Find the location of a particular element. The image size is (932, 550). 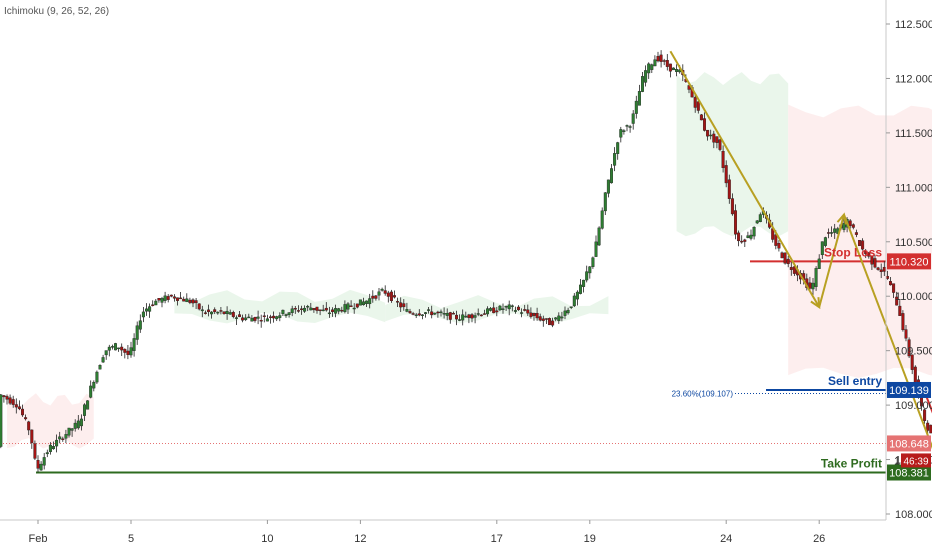

y-tick-label: 110.500 is located at coordinates (913, 243).